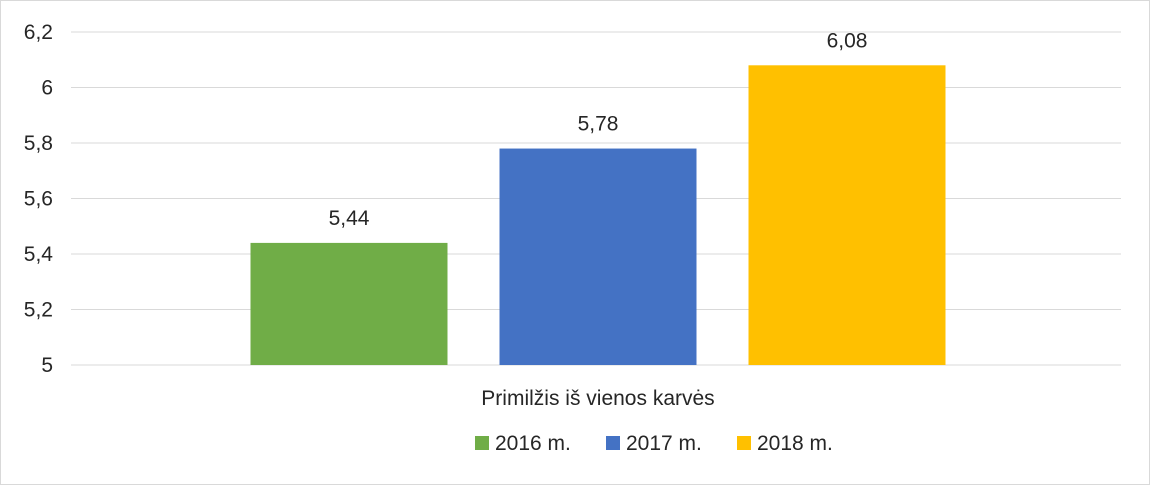 This screenshot has width=1150, height=486. What do you see at coordinates (664, 443) in the screenshot?
I see `legend-label: 2017 m.` at bounding box center [664, 443].